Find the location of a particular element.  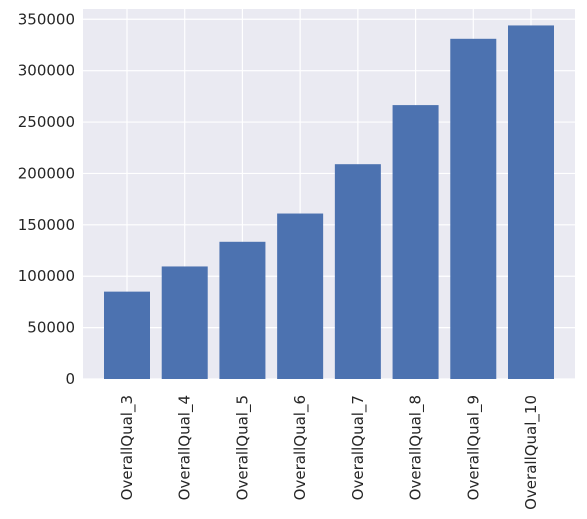

x-tick-label-OverallQual_9: OverallQual_9 is located at coordinates (473, 447).